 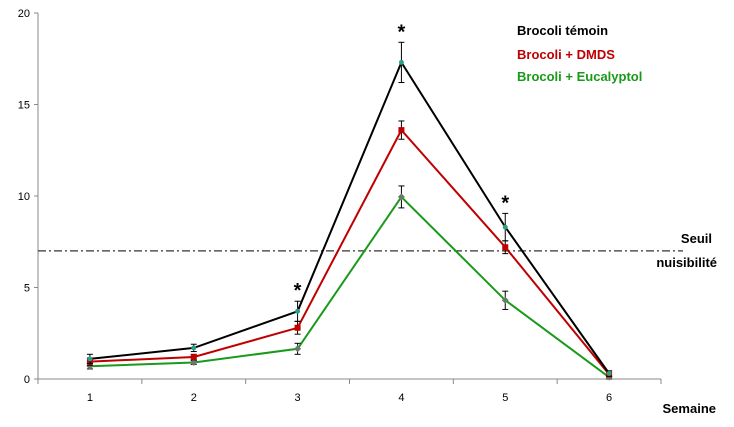 What do you see at coordinates (401, 398) in the screenshot?
I see `x-tick-label: 4` at bounding box center [401, 398].